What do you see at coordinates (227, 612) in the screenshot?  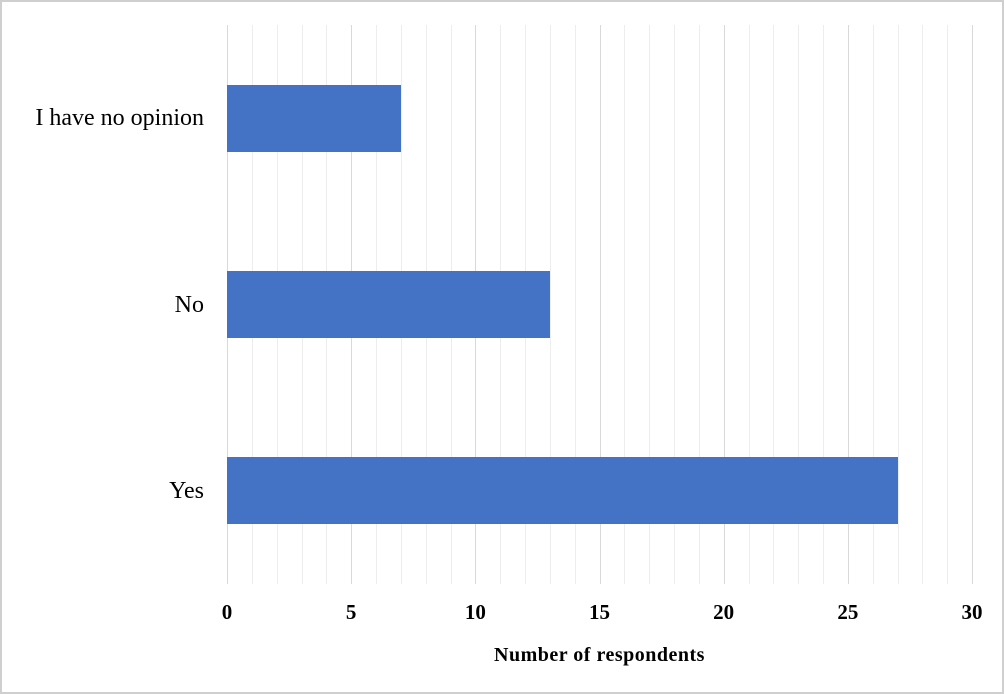 I see `x-tick-label: 0` at bounding box center [227, 612].